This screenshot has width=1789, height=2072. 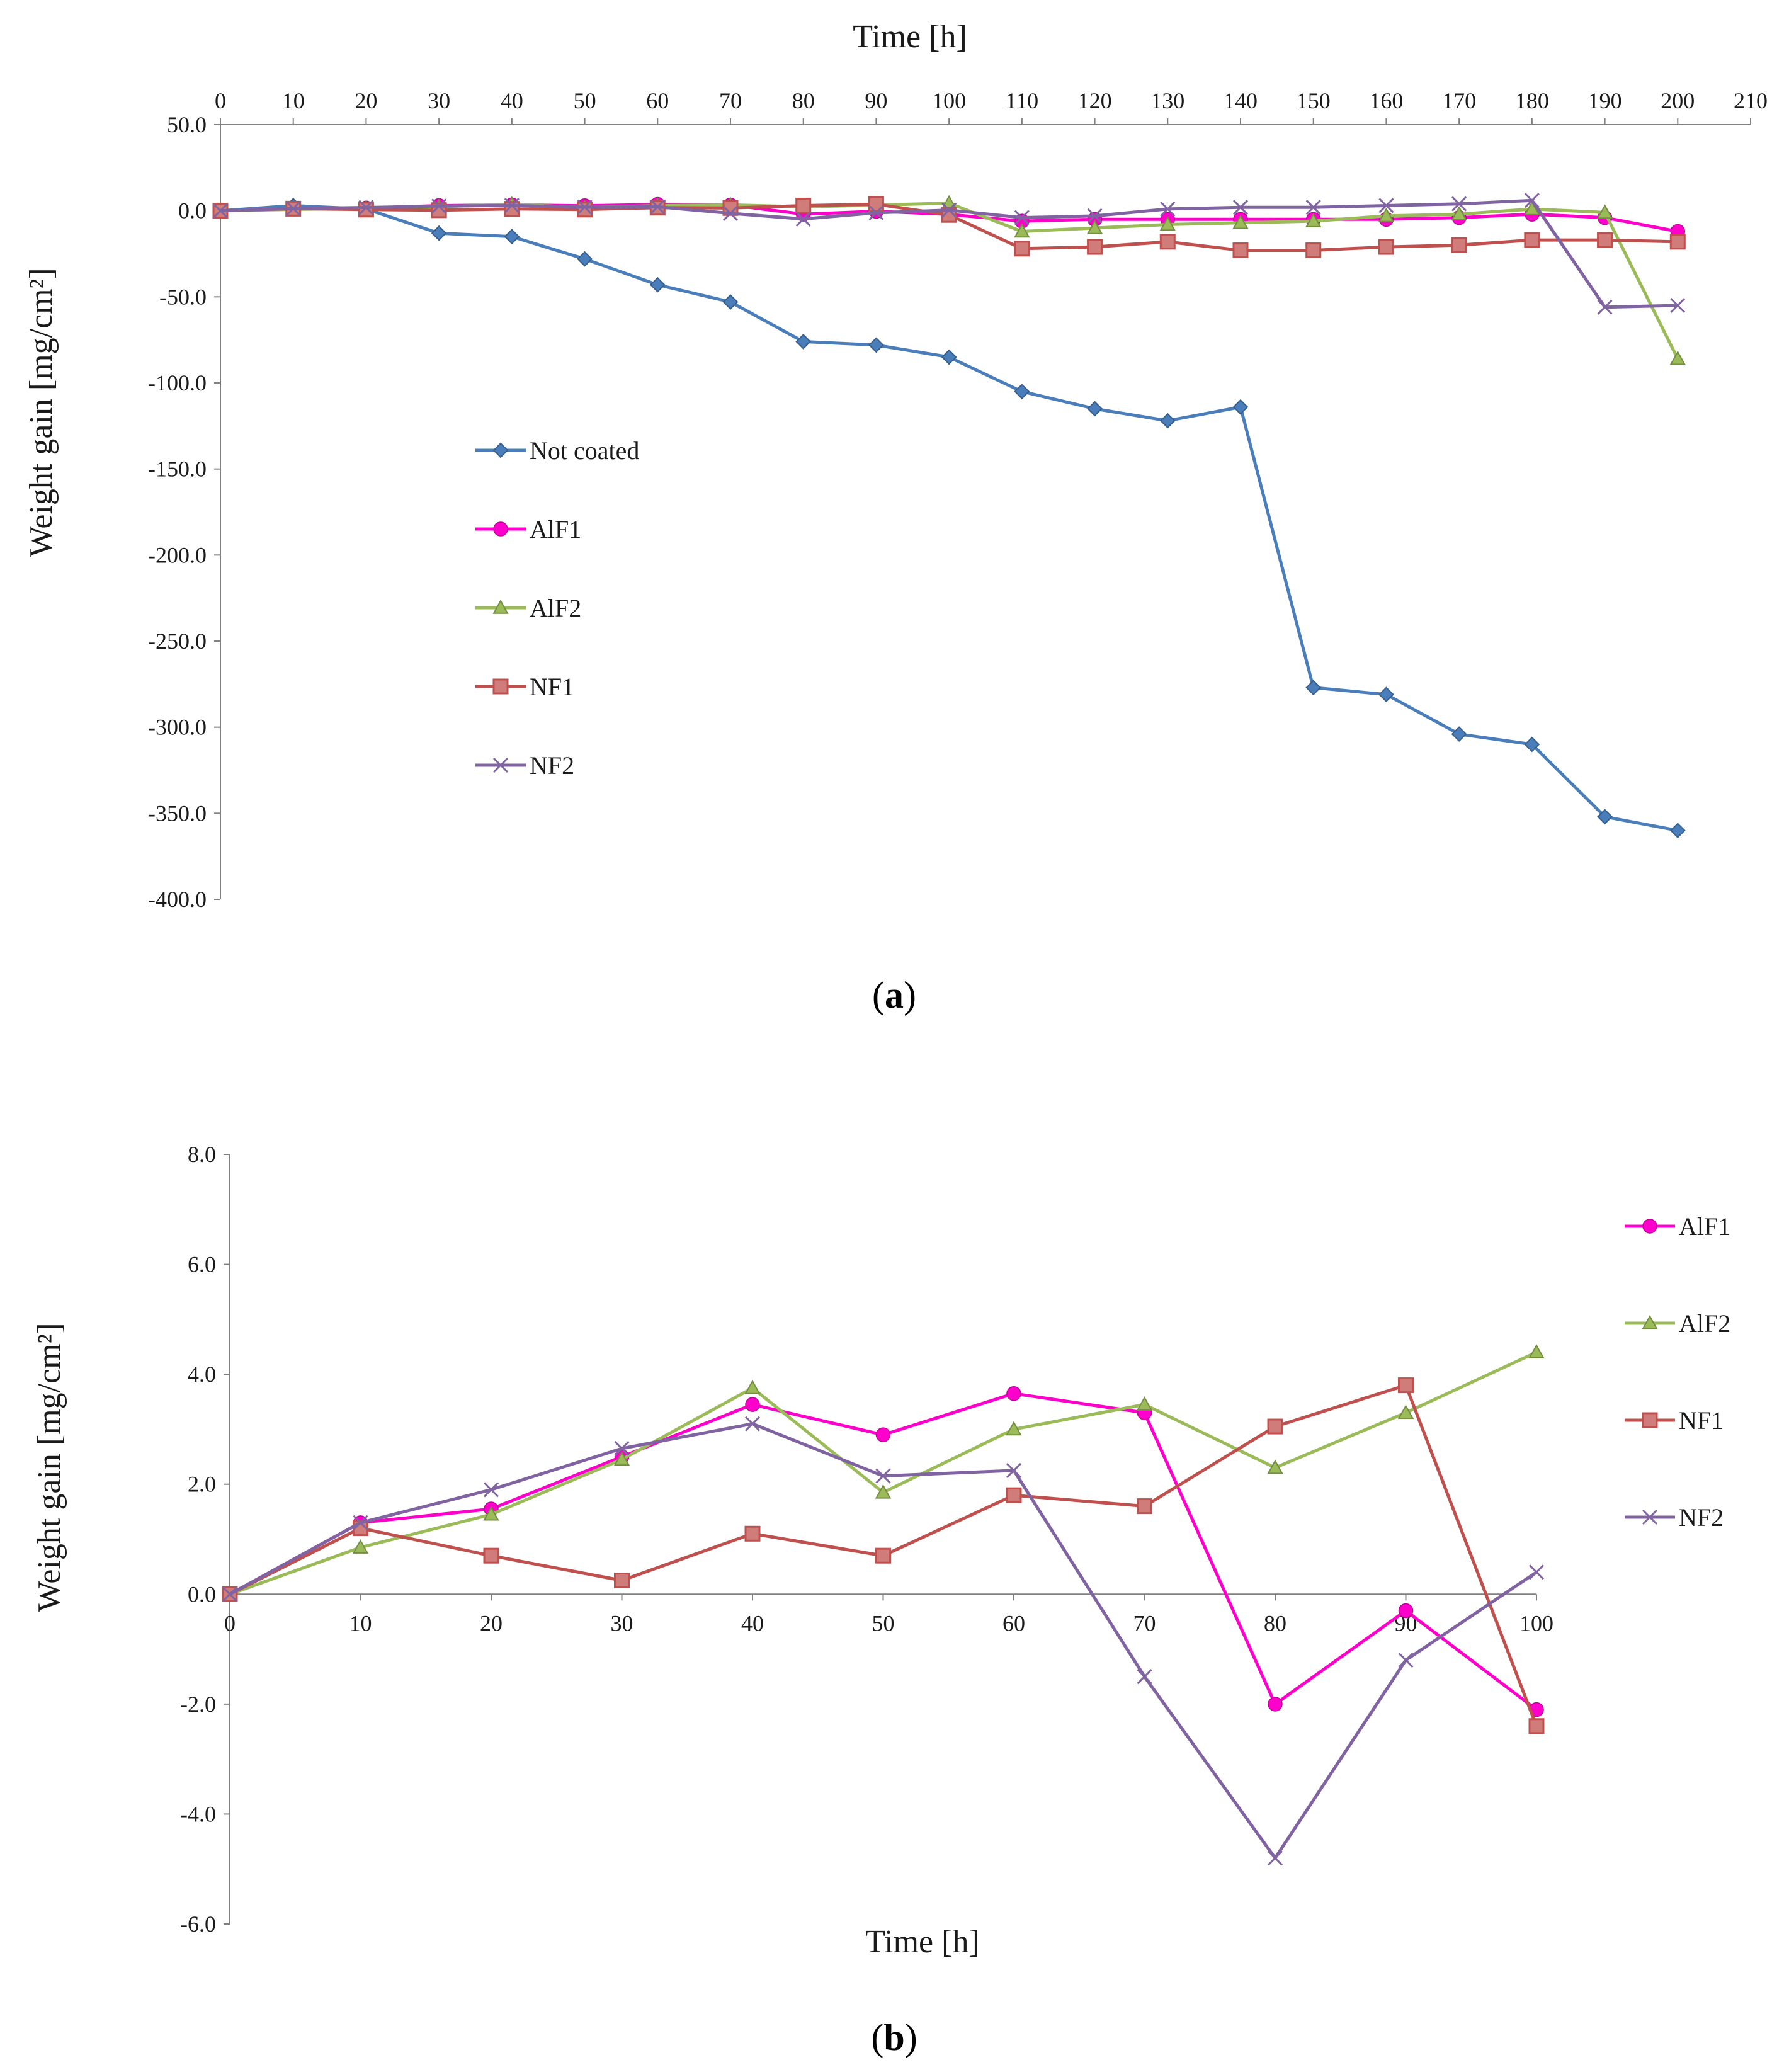 What do you see at coordinates (177, 555) in the screenshot?
I see `a-y-tick-label: -200.0` at bounding box center [177, 555].